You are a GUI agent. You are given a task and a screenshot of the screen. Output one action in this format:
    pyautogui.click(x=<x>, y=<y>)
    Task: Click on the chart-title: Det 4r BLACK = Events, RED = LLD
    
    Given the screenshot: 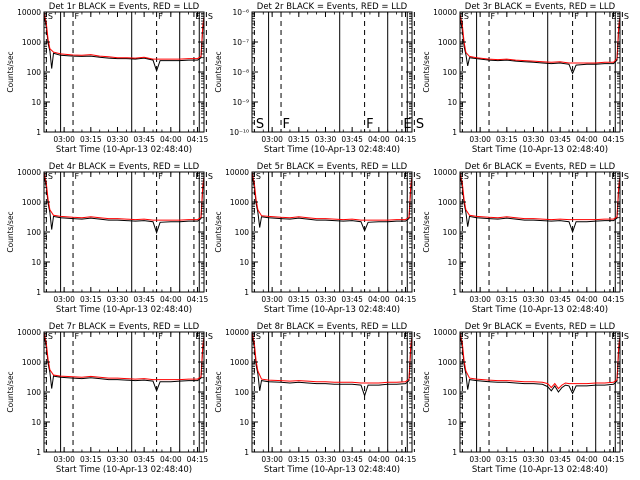 What is the action you would take?
    pyautogui.click(x=124, y=167)
    